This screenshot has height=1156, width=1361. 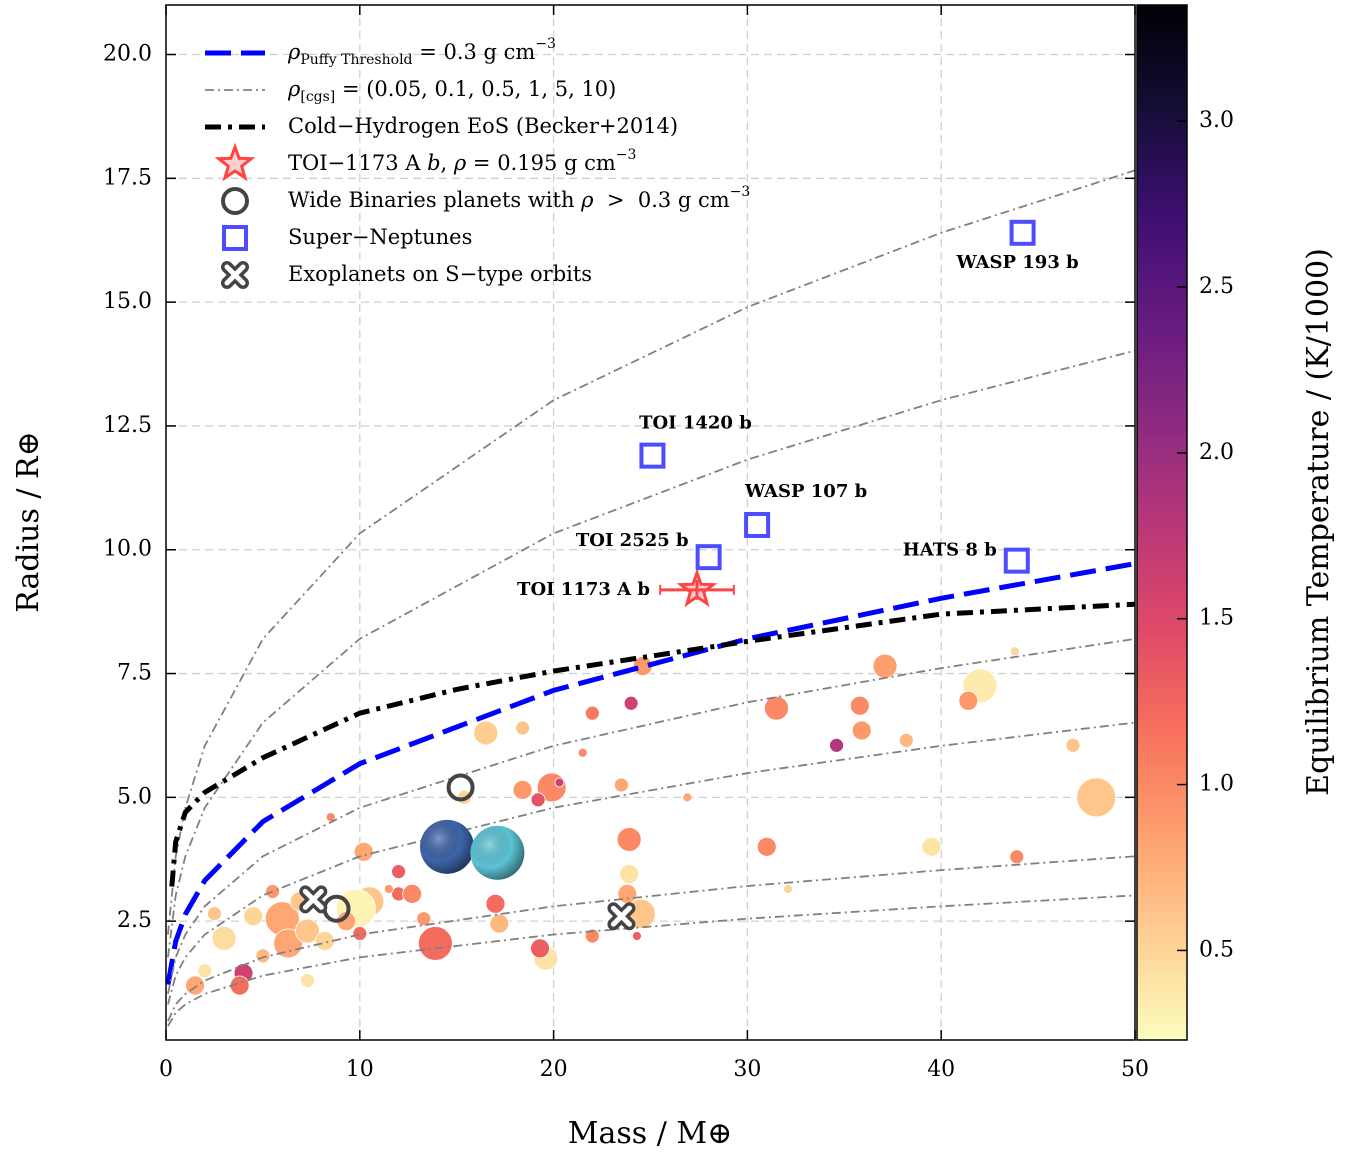 I want to click on colorbar-tick-label: 3.0, so click(x=1216, y=120).